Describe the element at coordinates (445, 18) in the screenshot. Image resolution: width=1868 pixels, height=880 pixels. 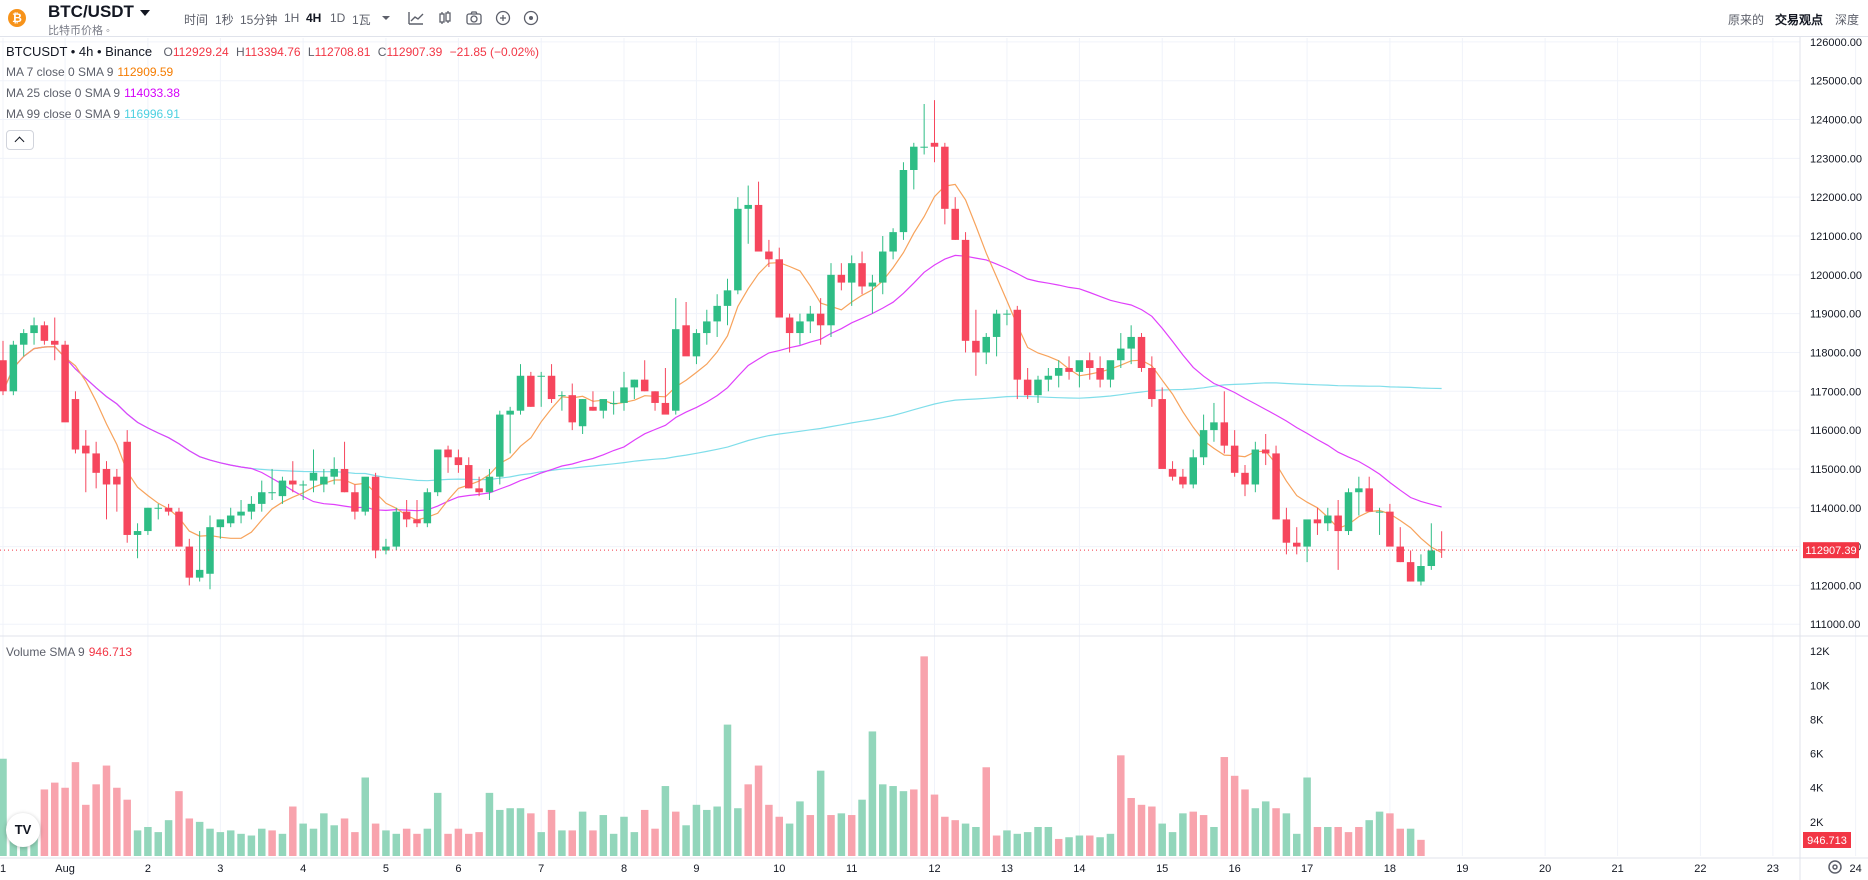
I see `candle-type-icon` at that location.